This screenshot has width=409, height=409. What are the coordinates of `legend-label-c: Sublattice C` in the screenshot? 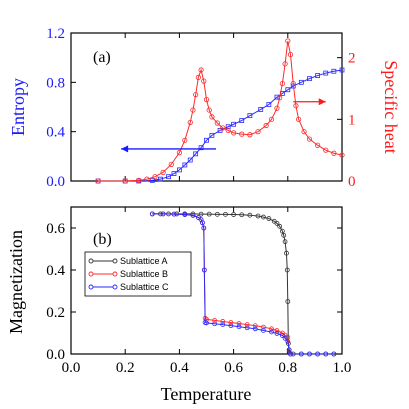 It's located at (144, 287).